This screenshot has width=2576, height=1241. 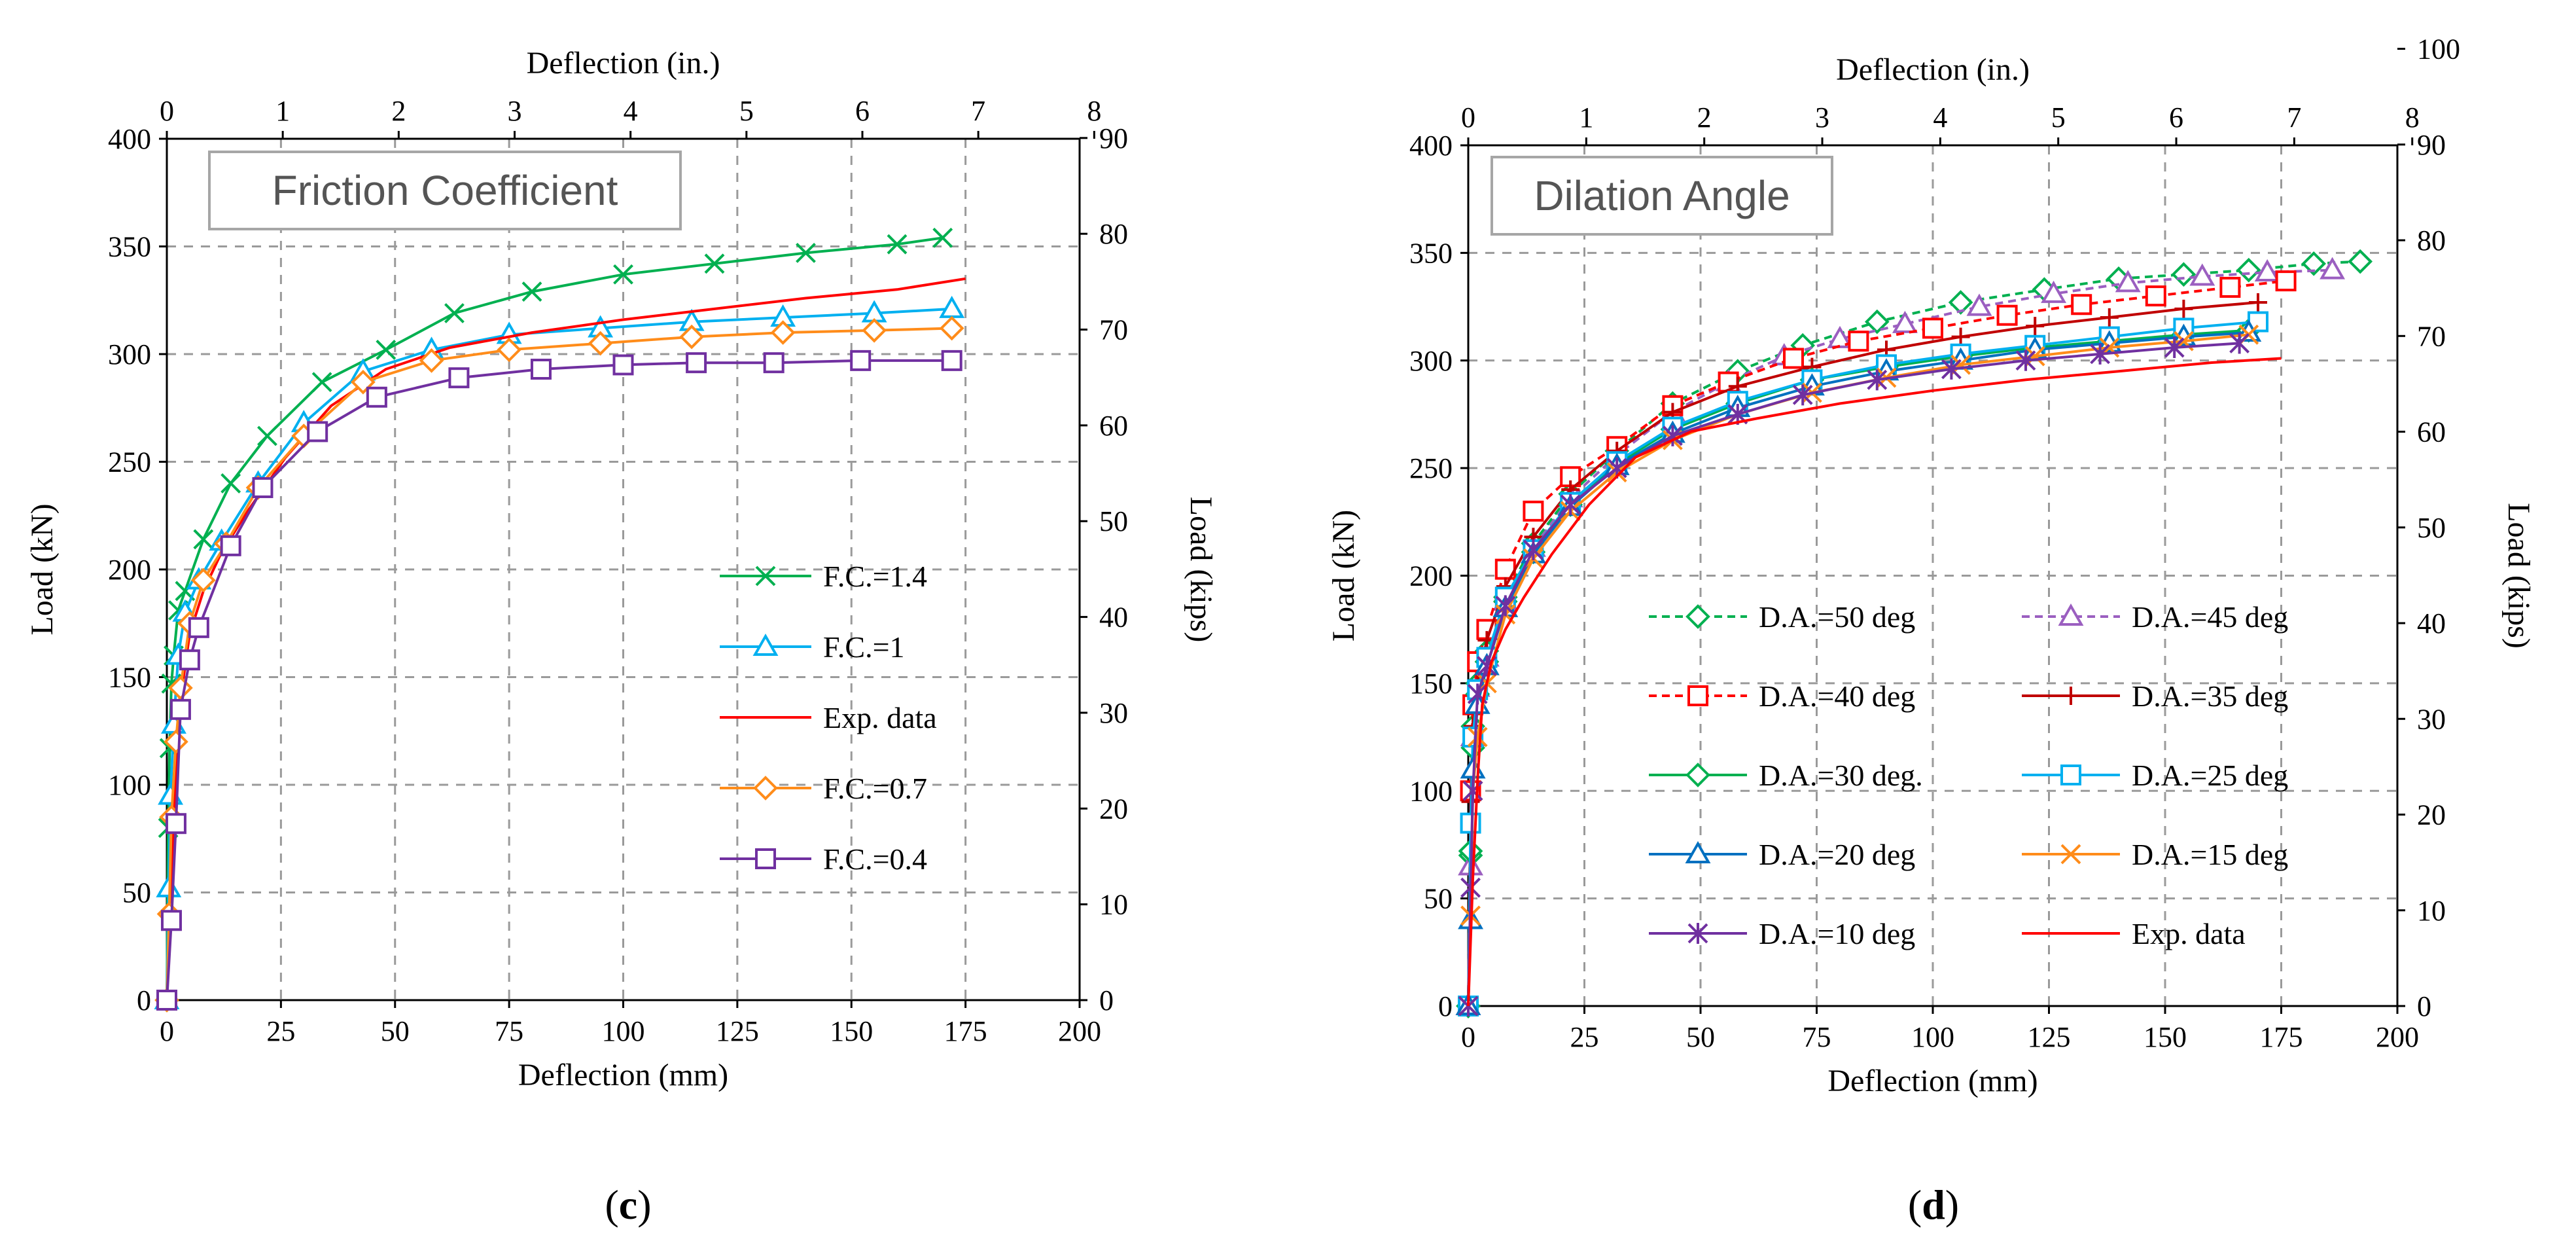 I want to click on legend-label: D.A.=10 deg, so click(x=1837, y=933).